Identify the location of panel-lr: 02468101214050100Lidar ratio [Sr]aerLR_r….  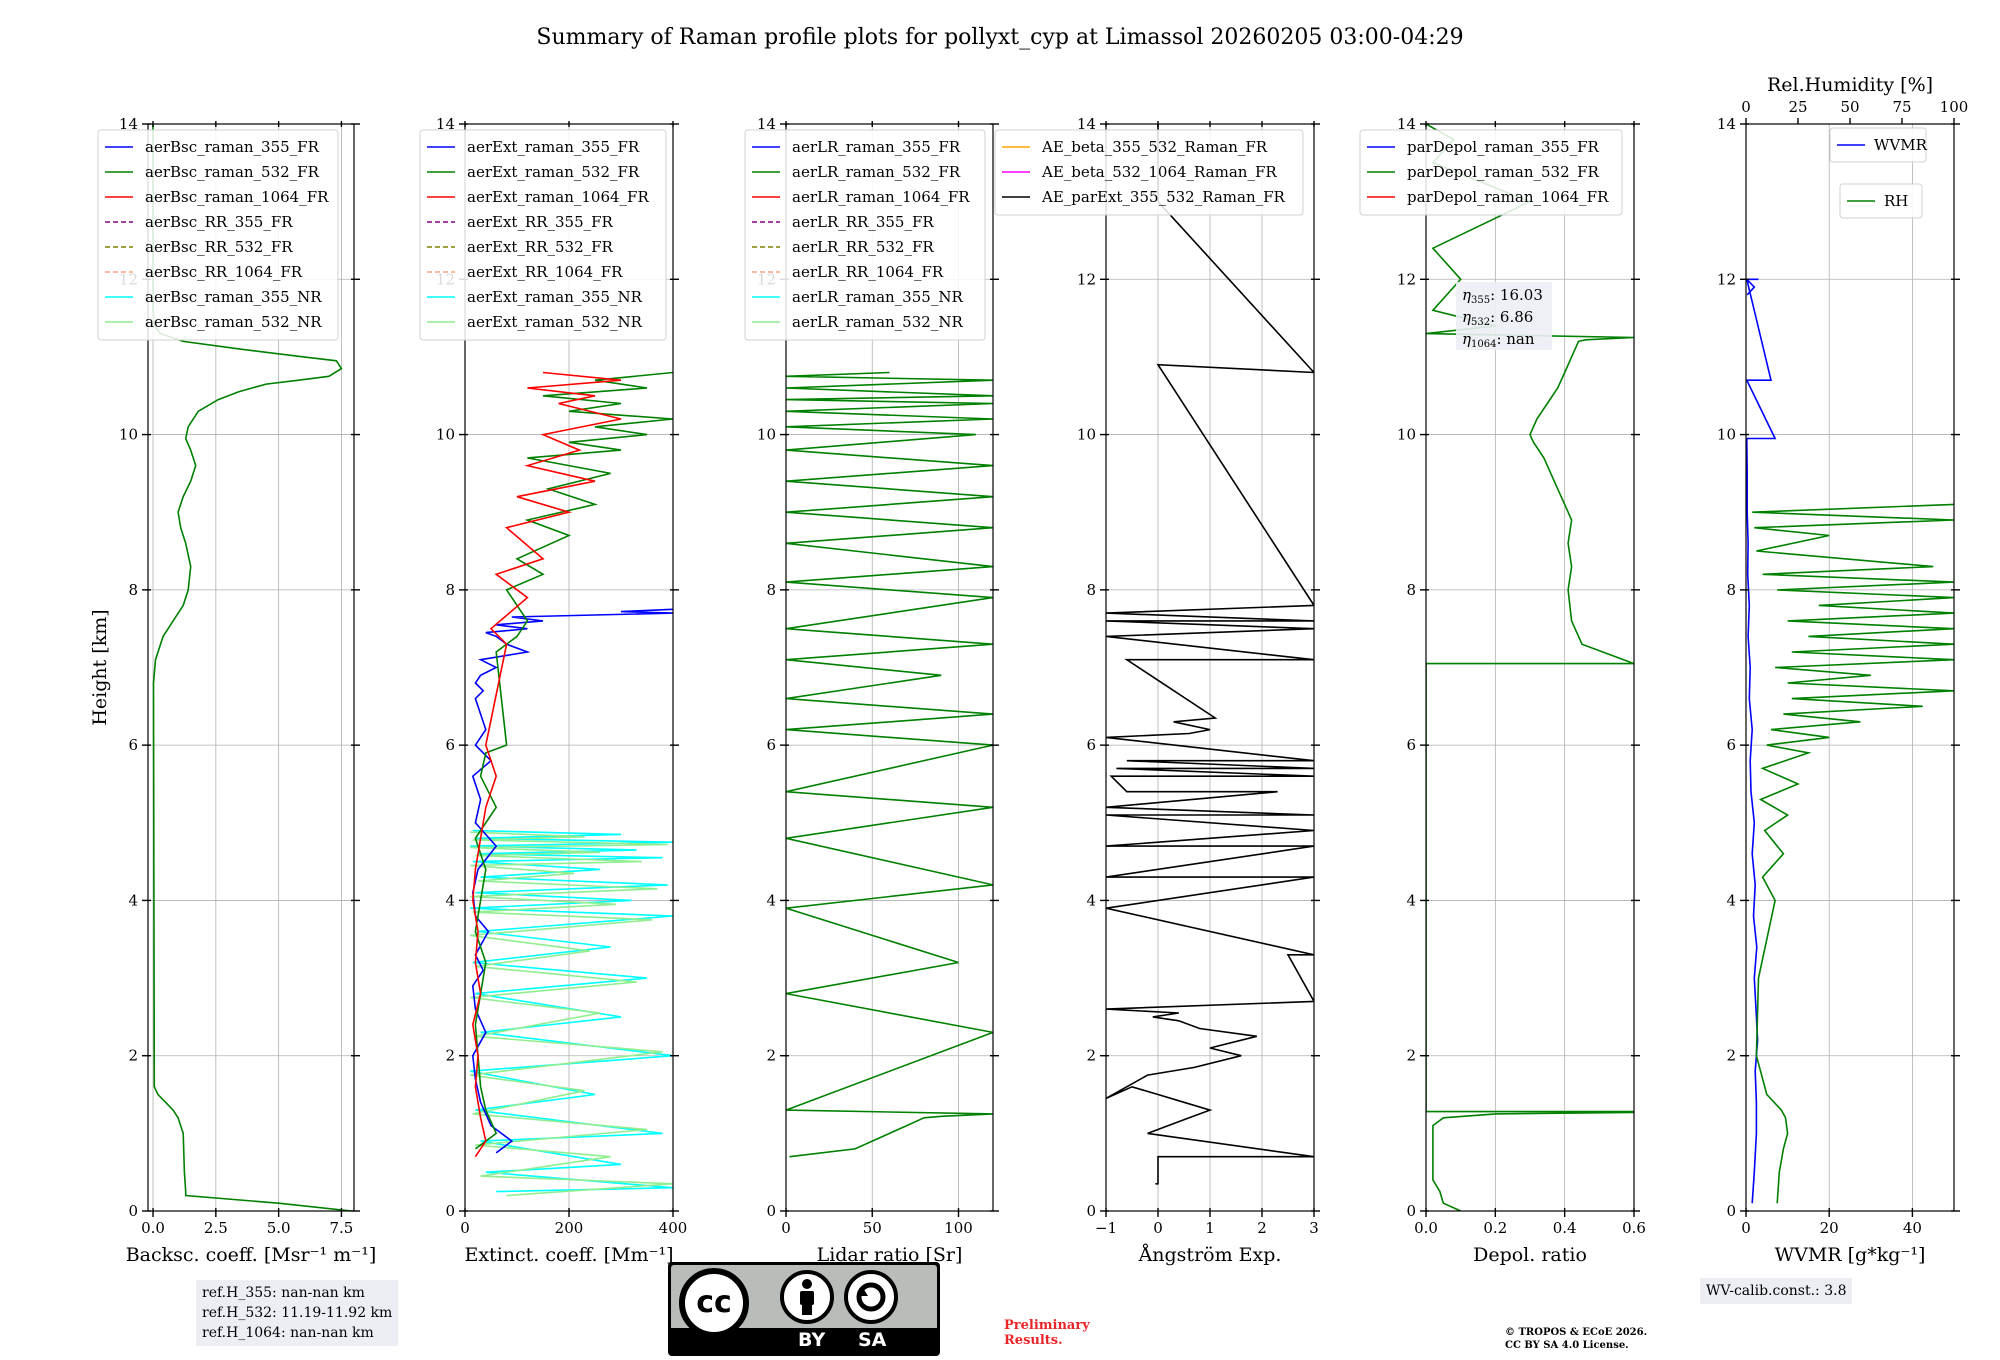
(871, 690).